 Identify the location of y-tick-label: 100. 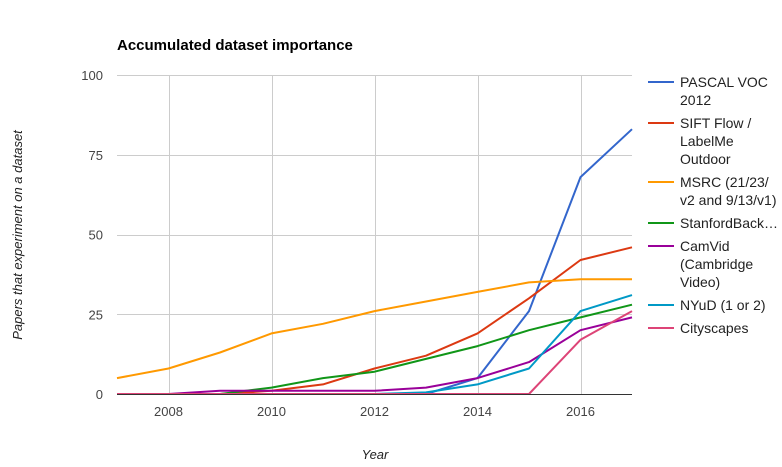
(92, 75).